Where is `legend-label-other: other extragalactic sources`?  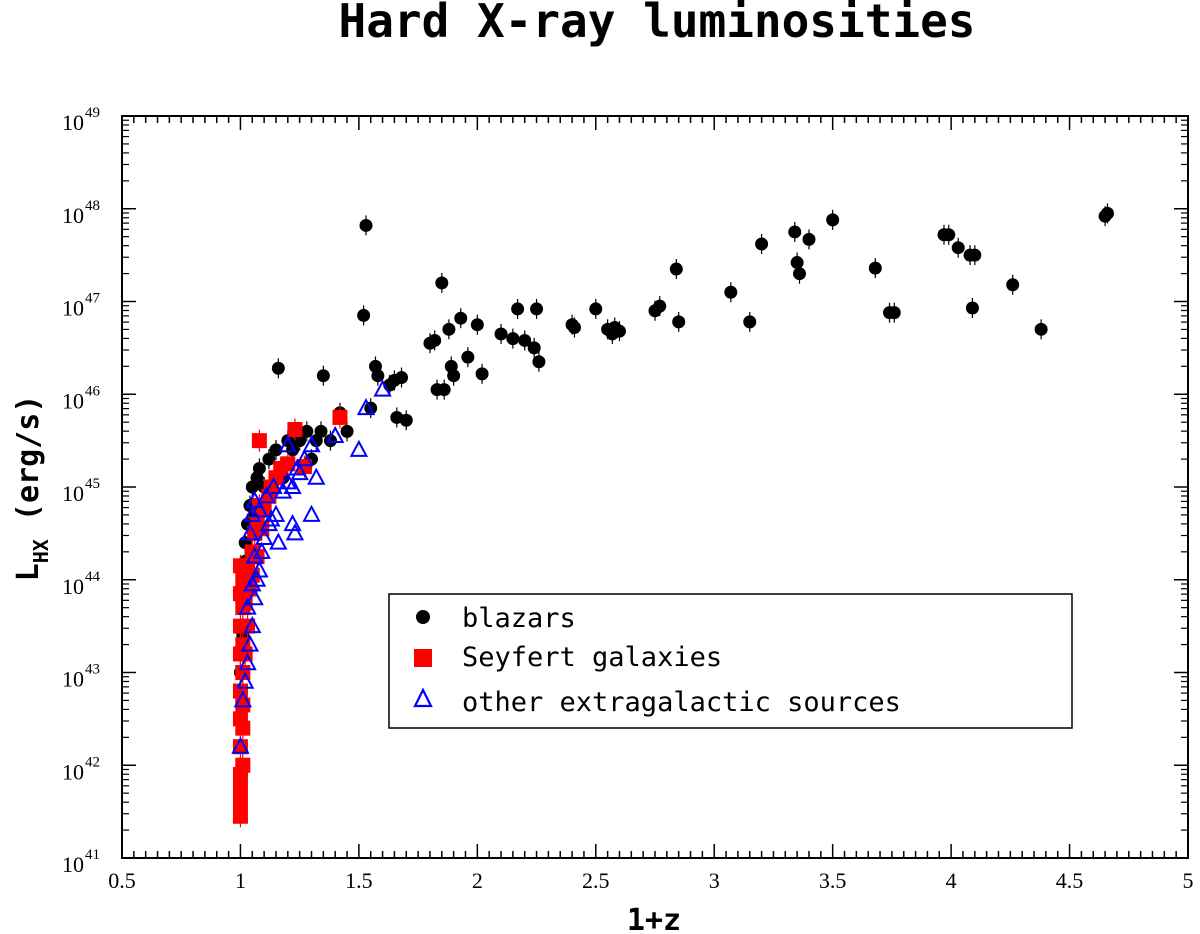 legend-label-other: other extragalactic sources is located at coordinates (681, 702).